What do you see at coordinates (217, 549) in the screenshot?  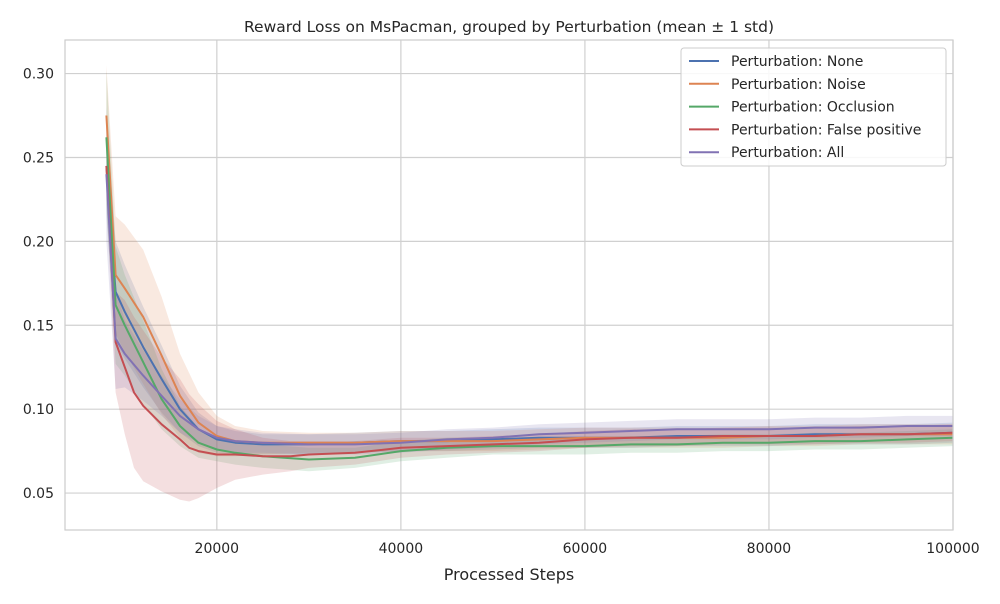 I see `x-tick-label: 20000` at bounding box center [217, 549].